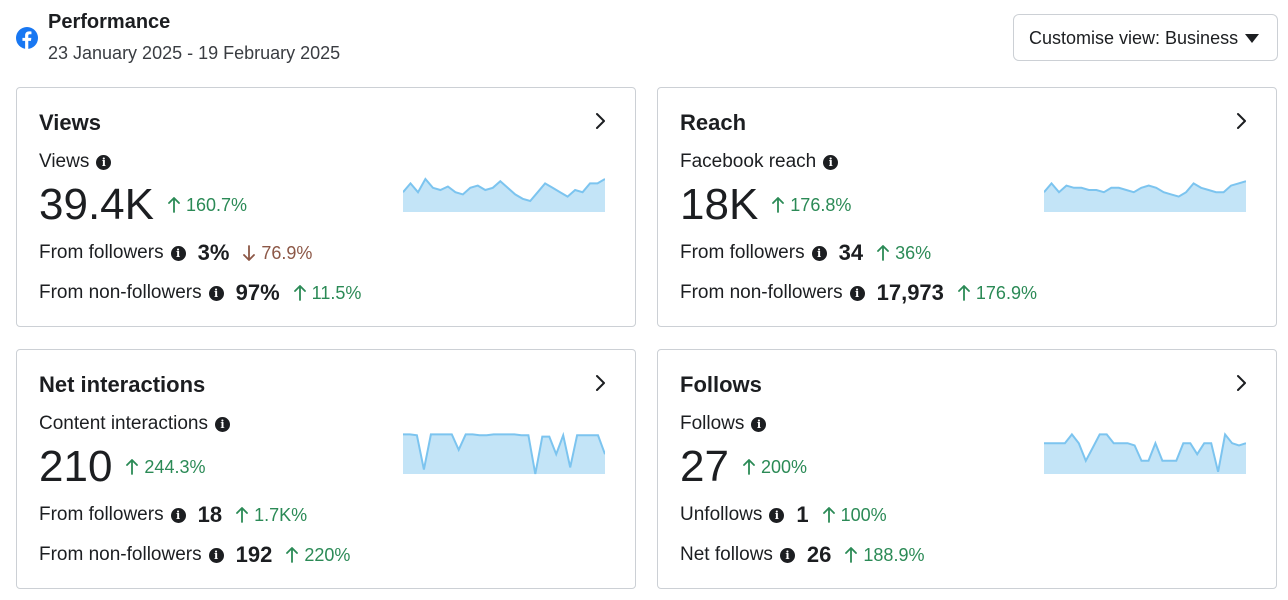 This screenshot has width=1288, height=600. Describe the element at coordinates (913, 252) in the screenshot. I see `breakdown-change-value: 36%` at that location.